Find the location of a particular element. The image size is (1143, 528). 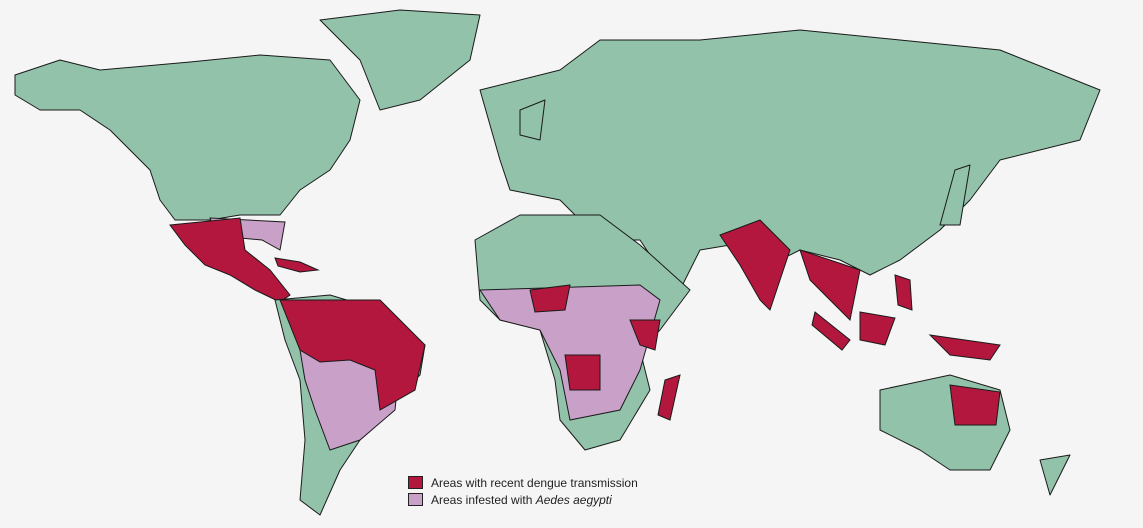

legend-label: Areas with recent dengue transmission is located at coordinates (534, 482).